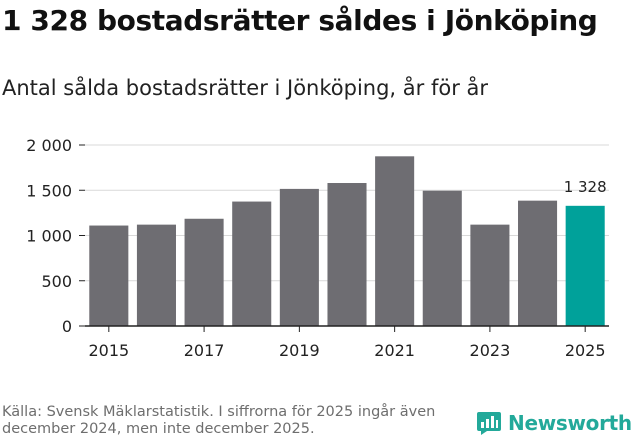  What do you see at coordinates (299, 350) in the screenshot?
I see `x-tick-label: 2019` at bounding box center [299, 350].